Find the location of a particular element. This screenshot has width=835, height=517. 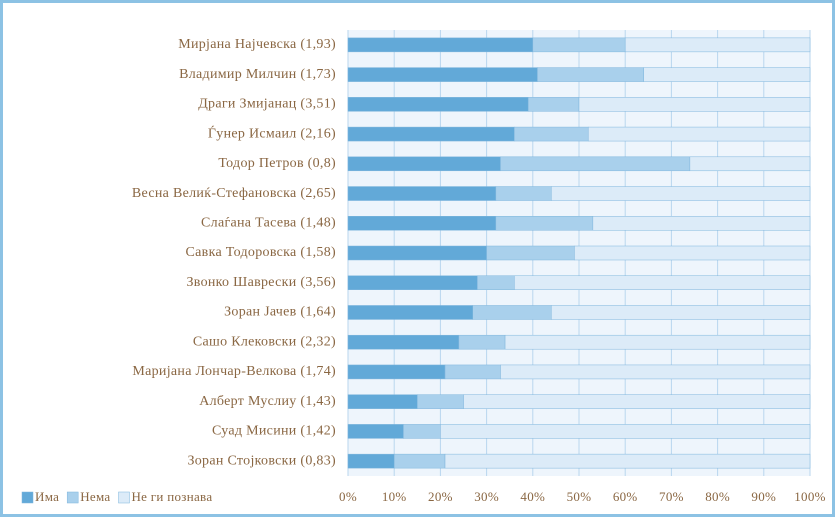

y-tick-label: Звонко Шаврески (3,56) is located at coordinates (261, 282).